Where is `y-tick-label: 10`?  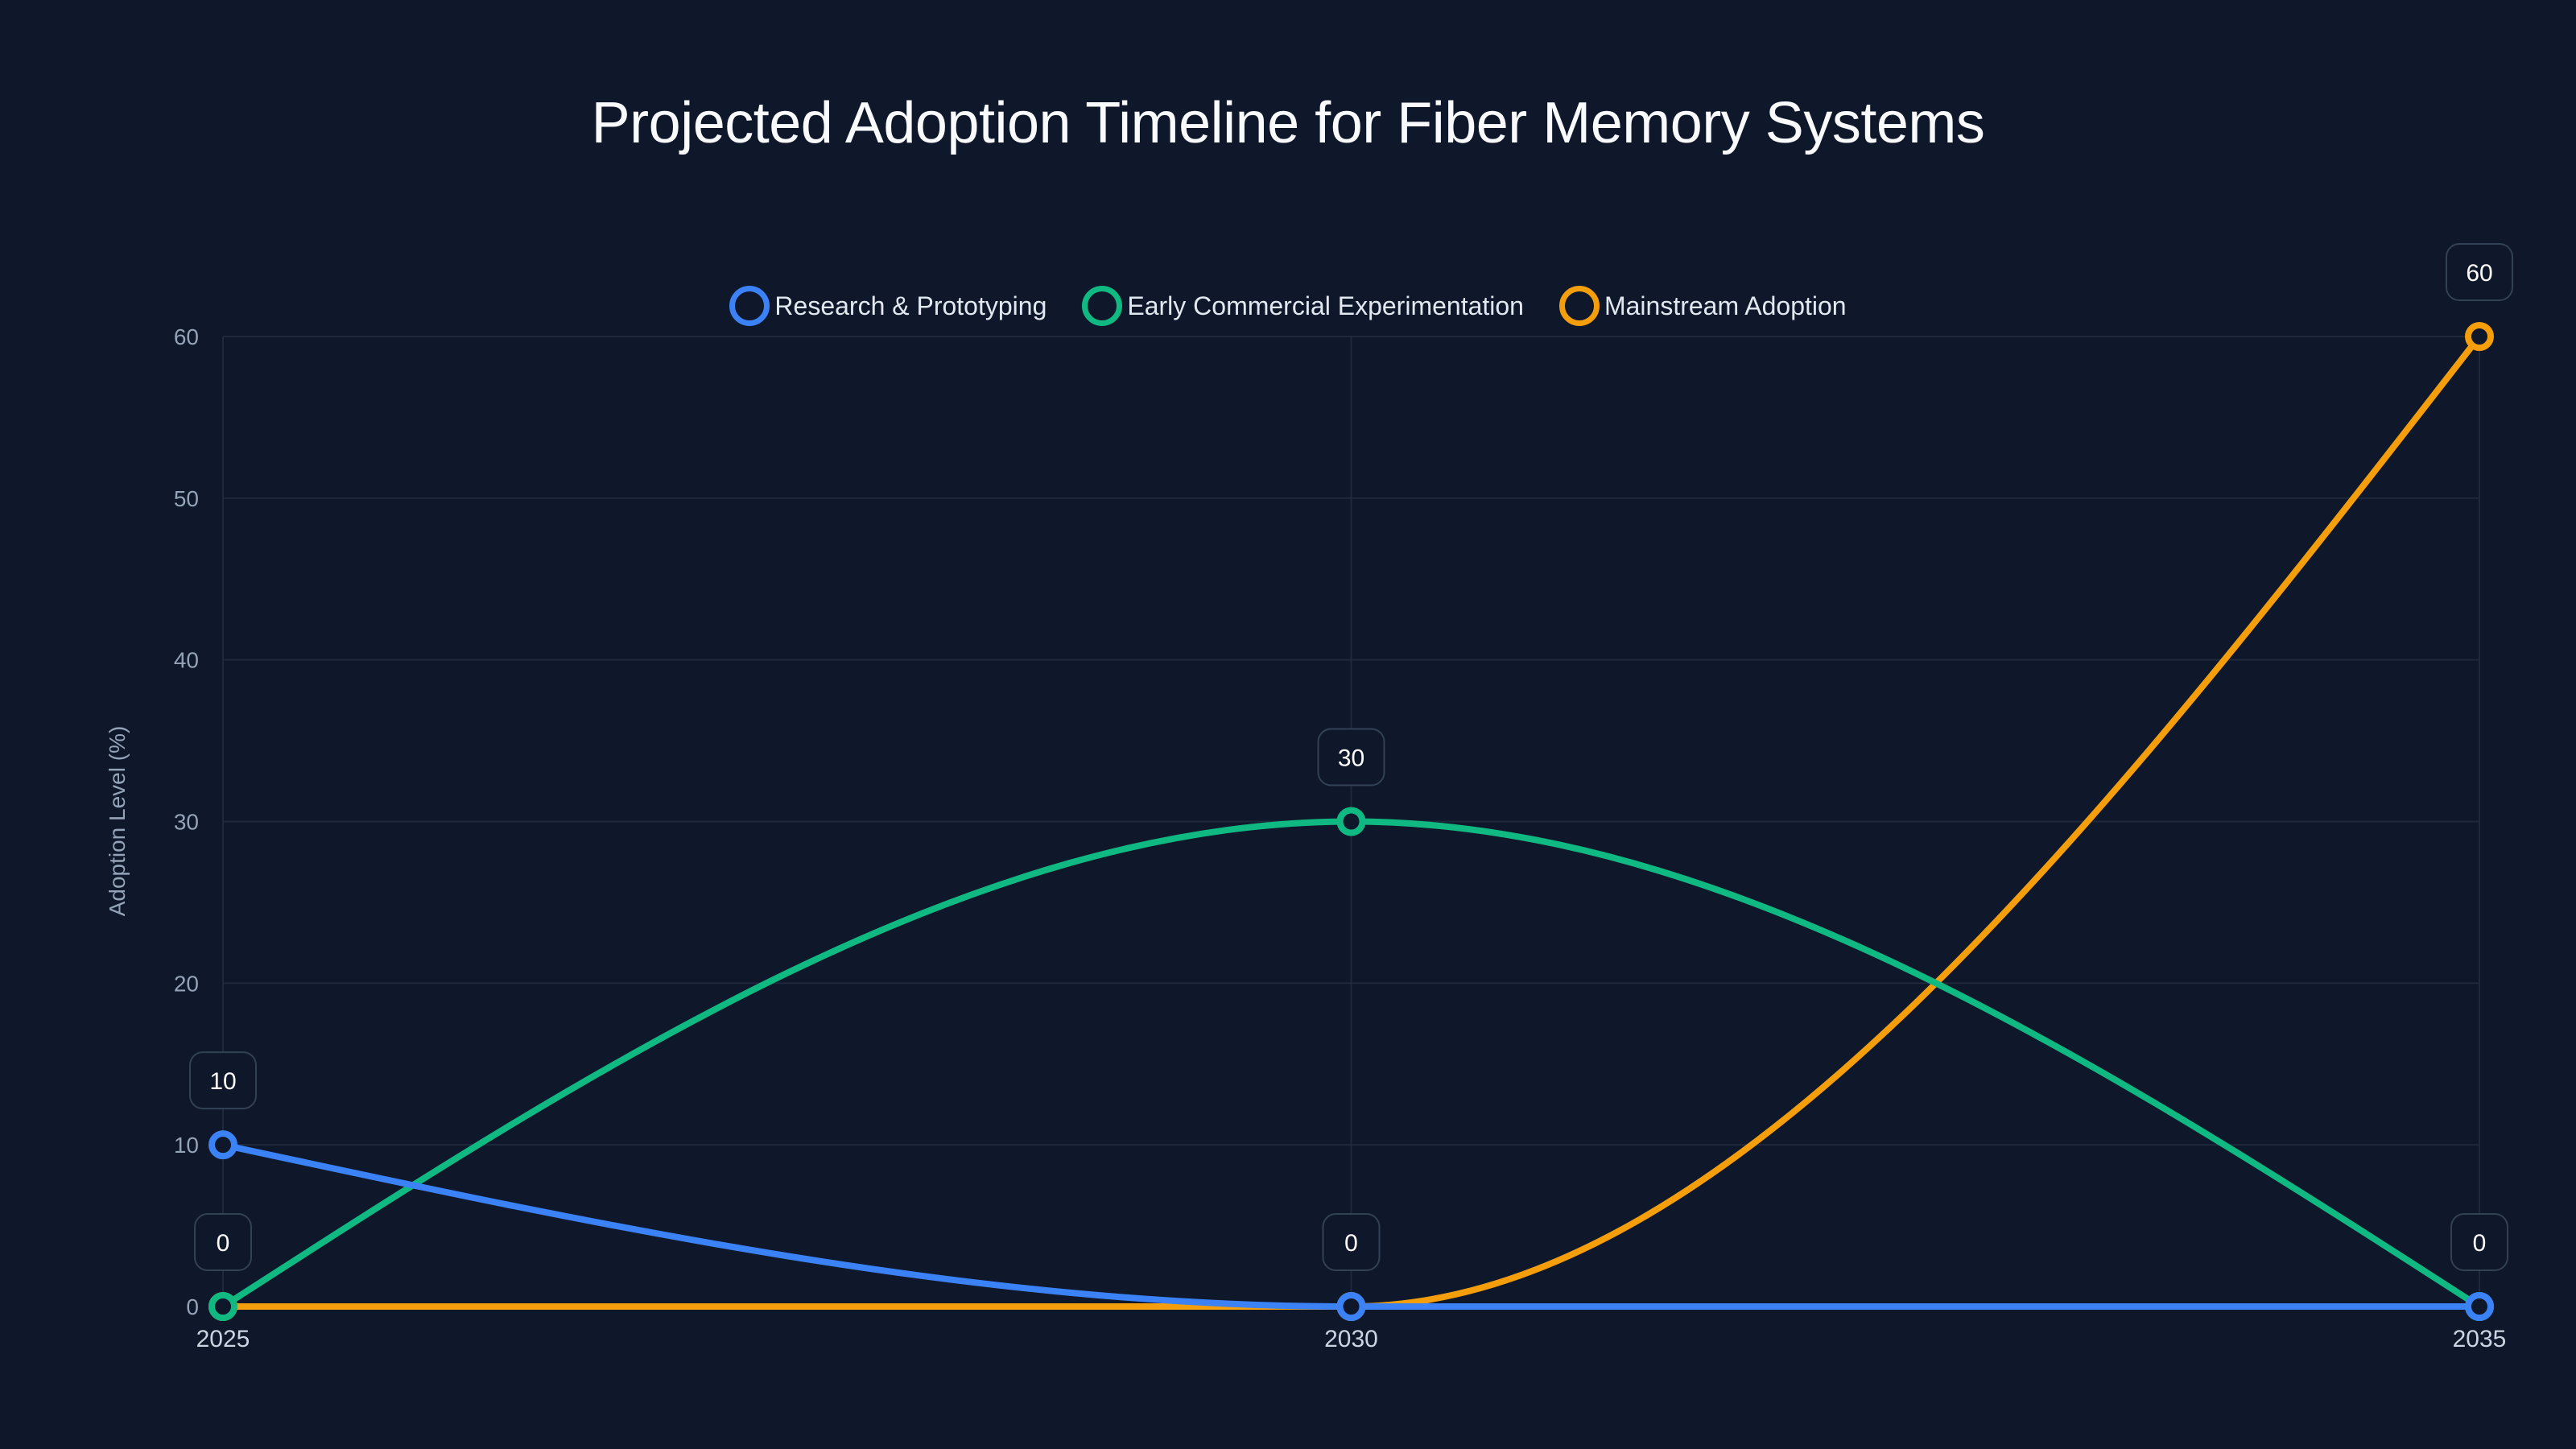 y-tick-label: 10 is located at coordinates (186, 1145).